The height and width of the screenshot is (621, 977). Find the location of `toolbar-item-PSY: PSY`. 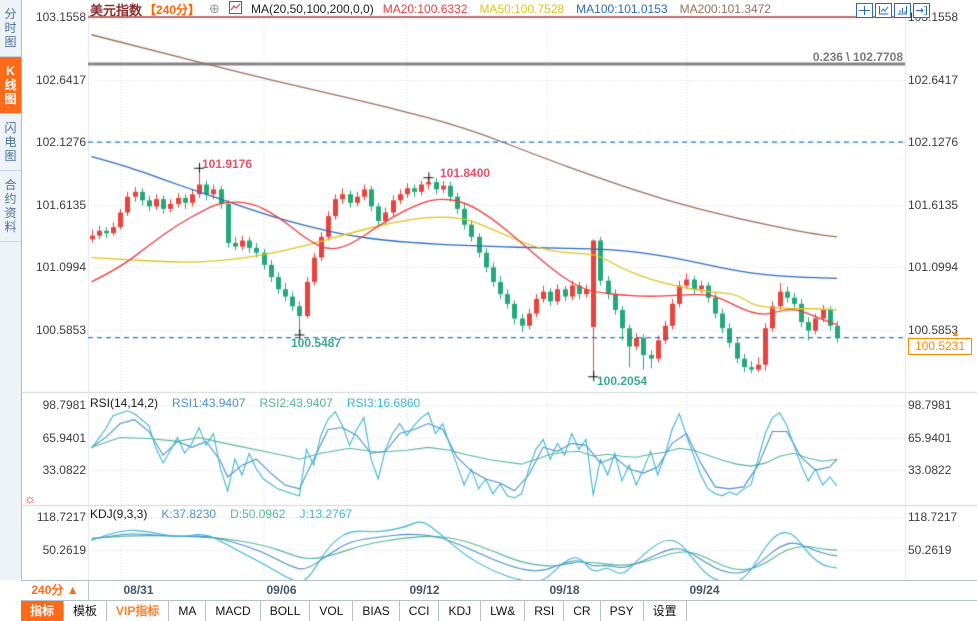

toolbar-item-PSY: PSY is located at coordinates (622, 611).